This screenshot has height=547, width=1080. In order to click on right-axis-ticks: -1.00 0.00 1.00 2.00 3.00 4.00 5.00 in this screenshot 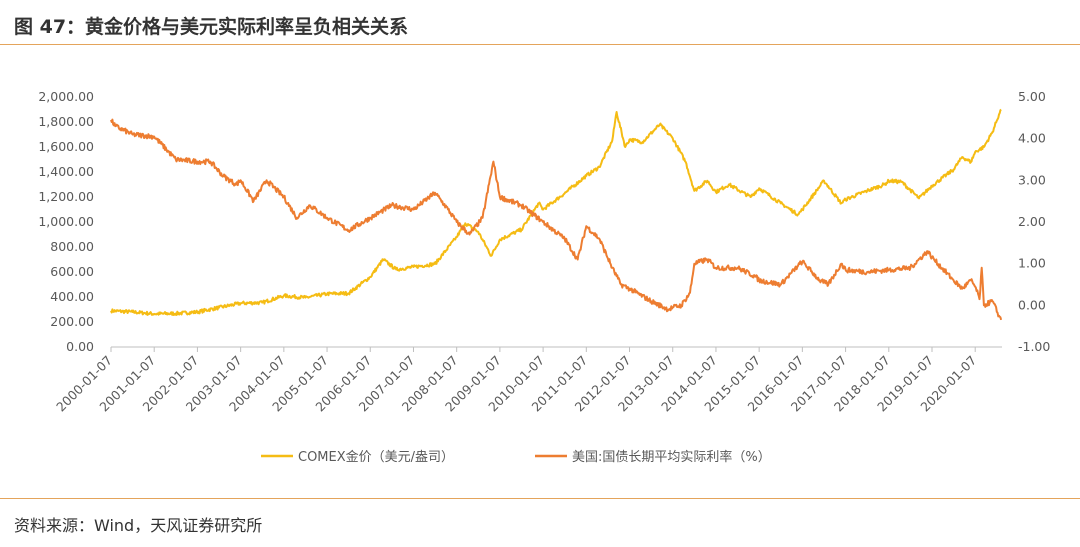, I will do `click(1034, 221)`.